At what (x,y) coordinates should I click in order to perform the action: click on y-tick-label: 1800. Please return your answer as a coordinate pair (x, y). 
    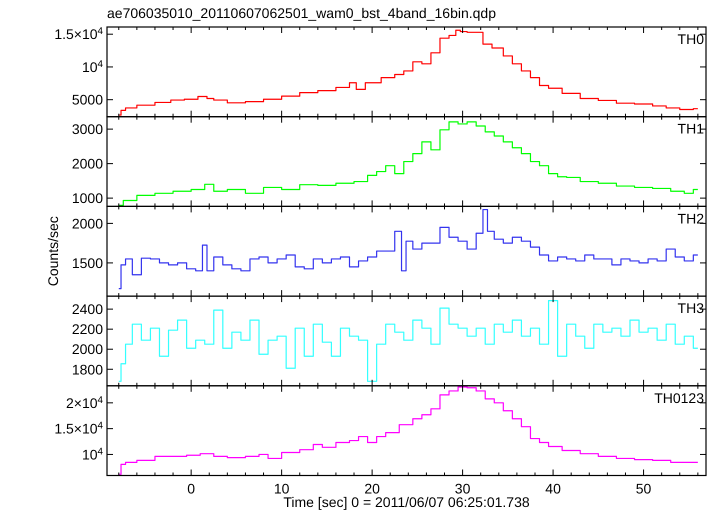
    Looking at the image, I should click on (88, 369).